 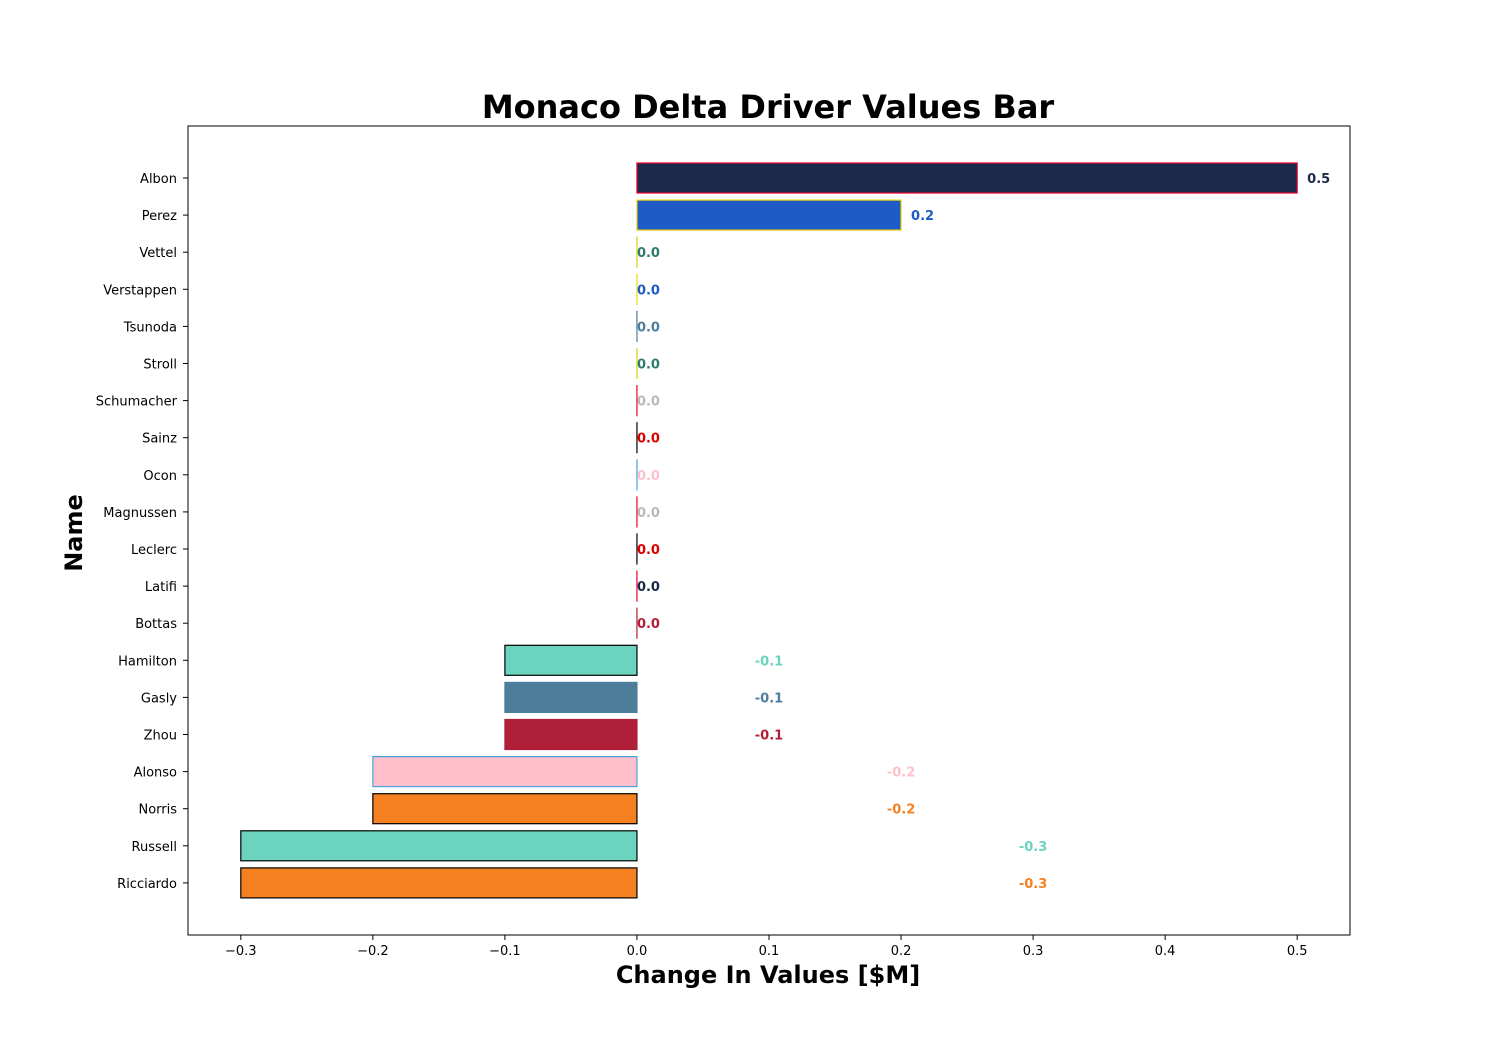 I want to click on y-tick-label: Perez, so click(x=159, y=216).